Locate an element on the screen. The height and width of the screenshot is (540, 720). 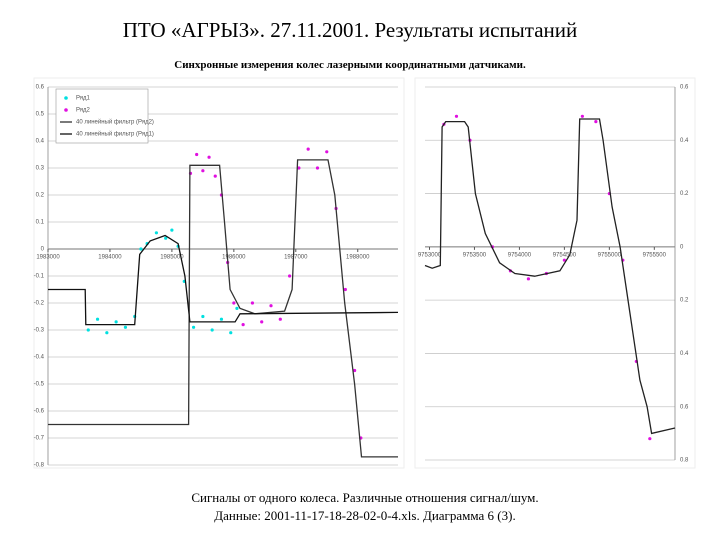
x-tick-label: 1988000 is located at coordinates (358, 258).